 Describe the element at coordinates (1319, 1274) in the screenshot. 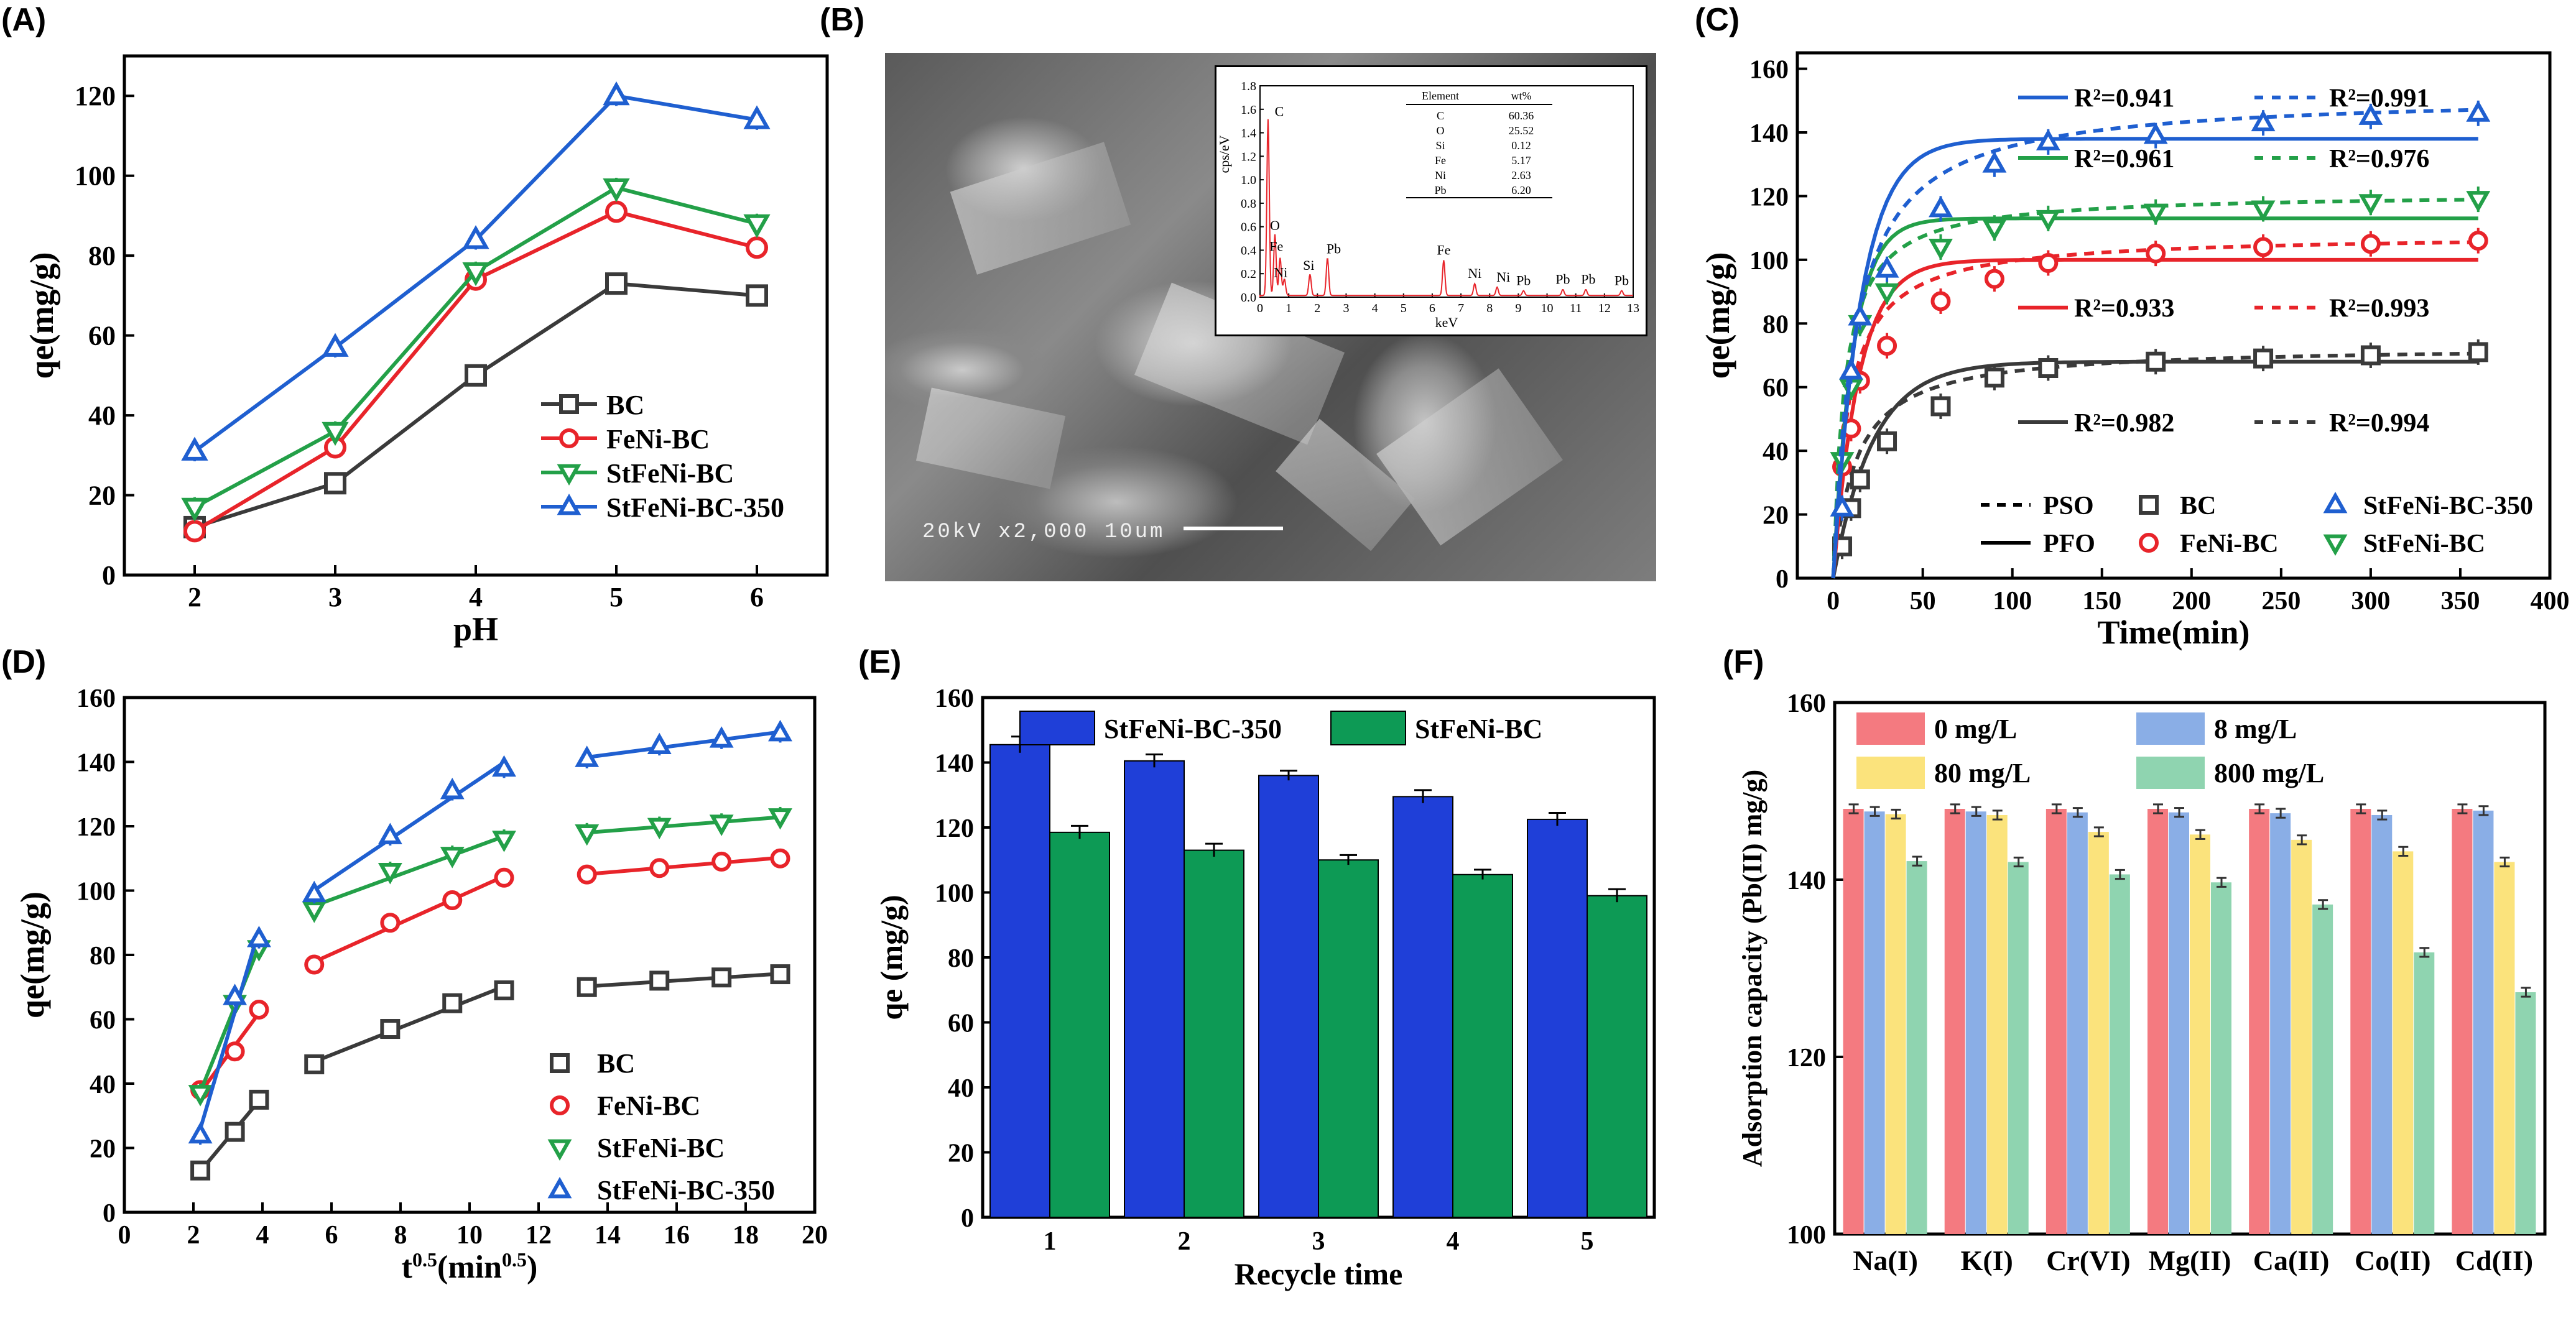

I see `x-axis-label: Recycle time` at that location.